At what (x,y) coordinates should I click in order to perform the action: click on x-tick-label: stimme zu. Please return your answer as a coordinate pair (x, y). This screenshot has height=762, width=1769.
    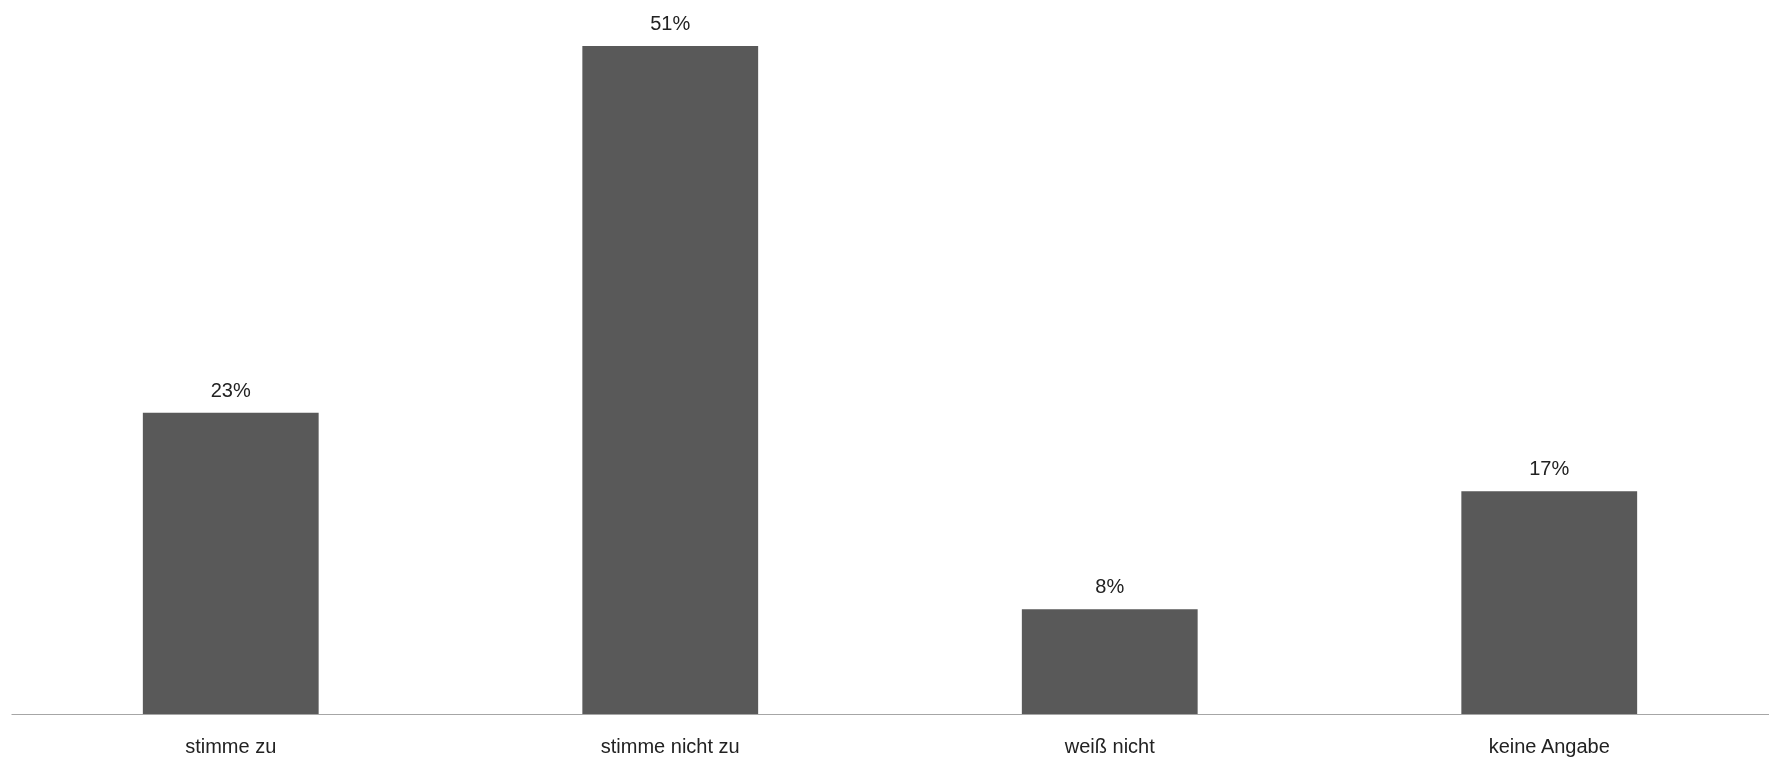
    Looking at the image, I should click on (231, 745).